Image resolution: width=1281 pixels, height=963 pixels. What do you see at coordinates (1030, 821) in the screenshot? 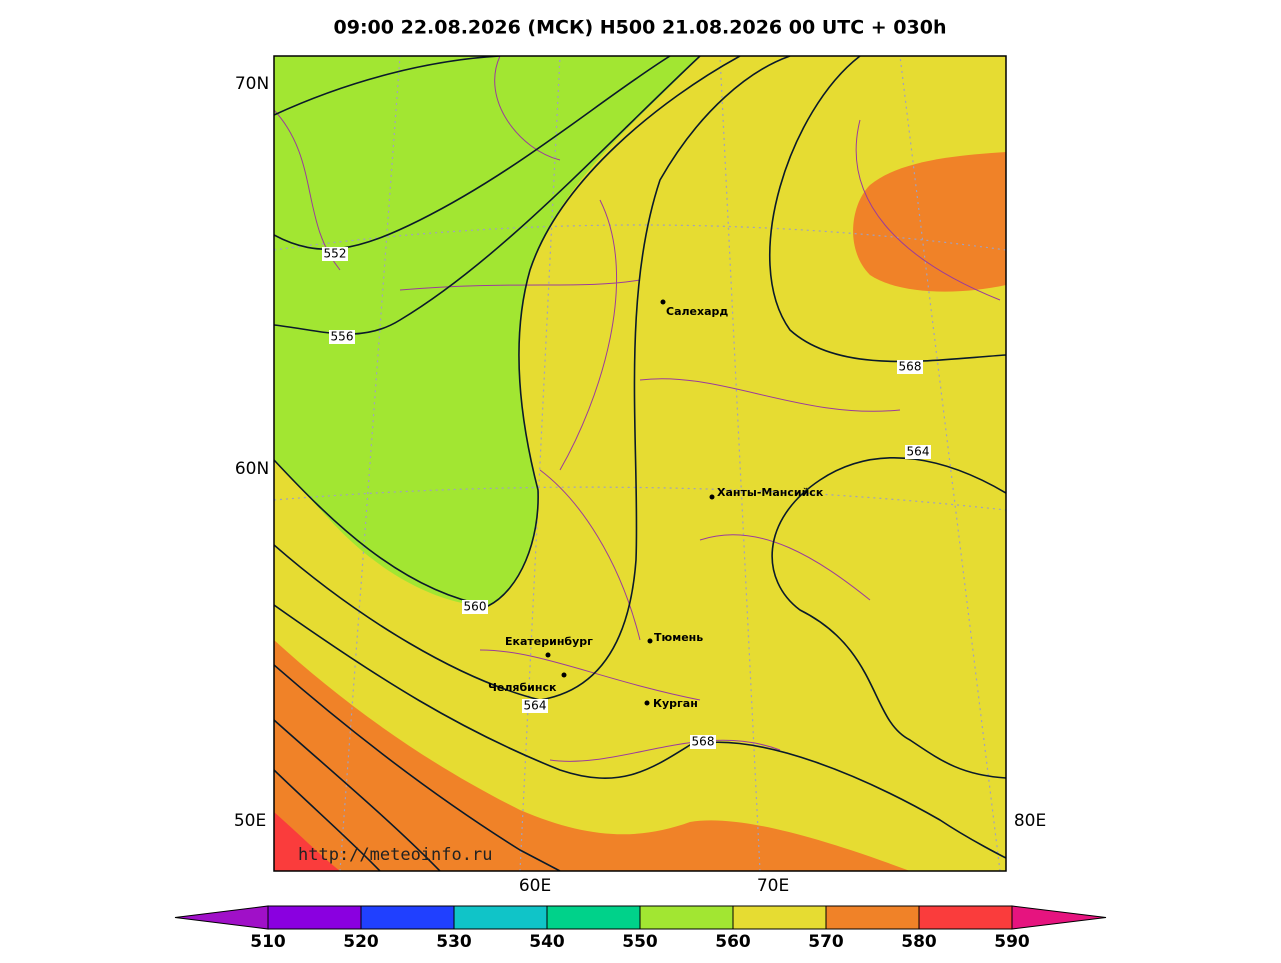
I see `lon-label: 80E` at bounding box center [1030, 821].